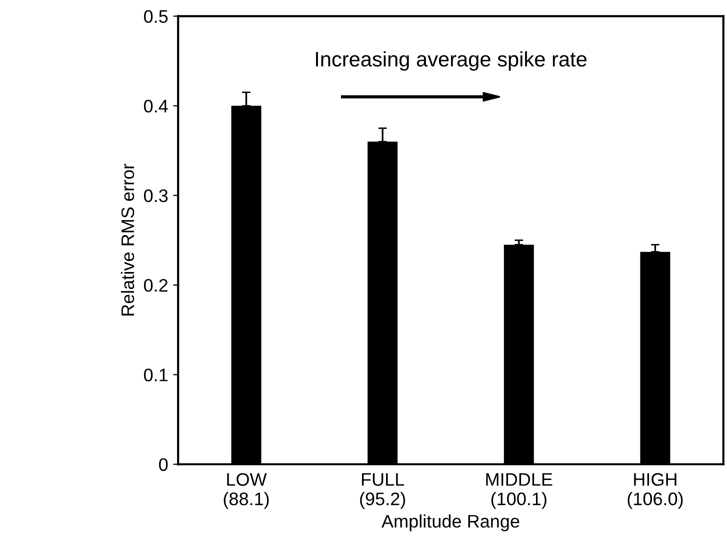 The height and width of the screenshot is (558, 727). What do you see at coordinates (156, 106) in the screenshot?
I see `y-tick-label: 0.4` at bounding box center [156, 106].